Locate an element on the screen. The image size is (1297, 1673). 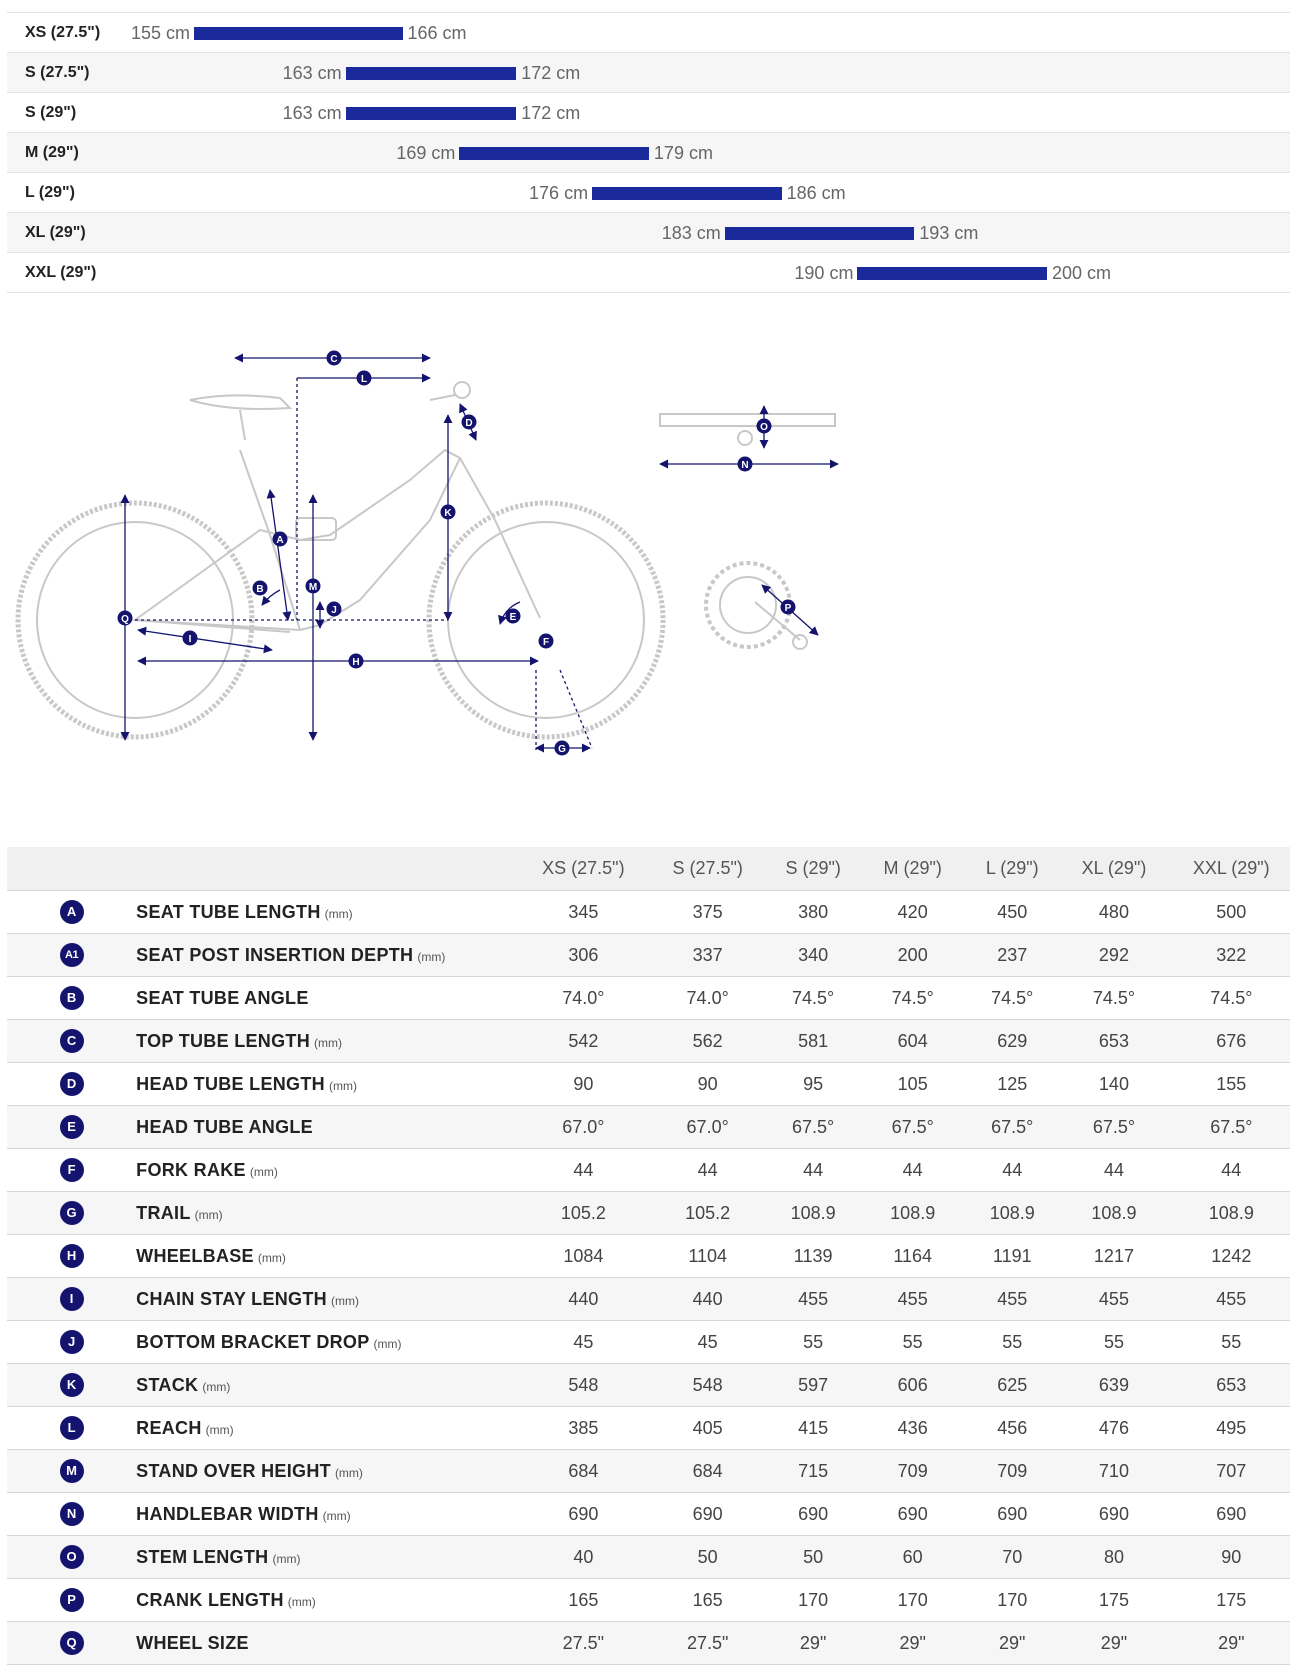
measurement-letter-badge: G is located at coordinates (71, 1213).